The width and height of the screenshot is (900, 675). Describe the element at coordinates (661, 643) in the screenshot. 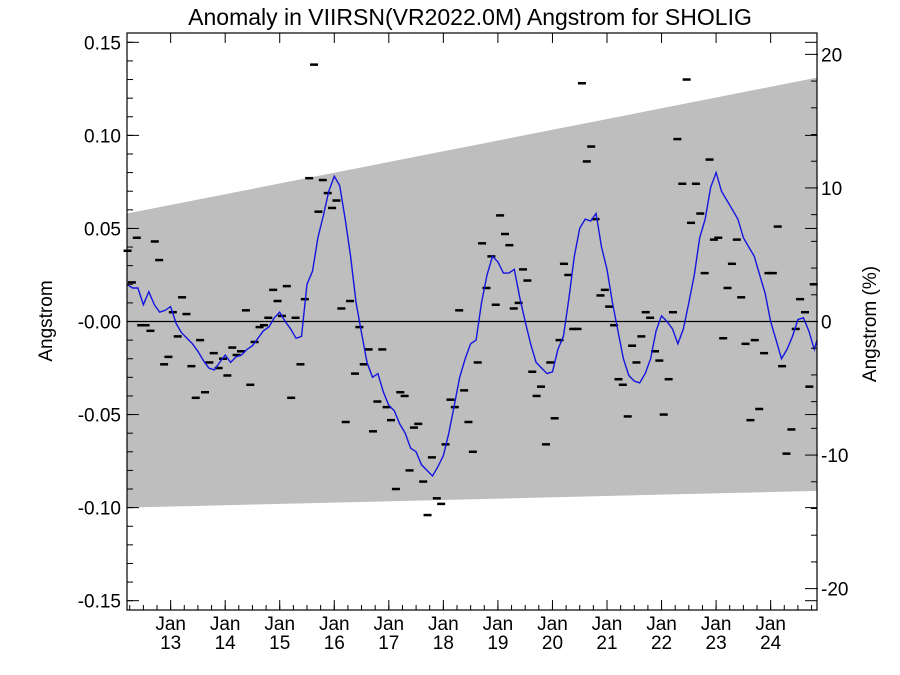

I see `x-tick-year-label: 22` at that location.